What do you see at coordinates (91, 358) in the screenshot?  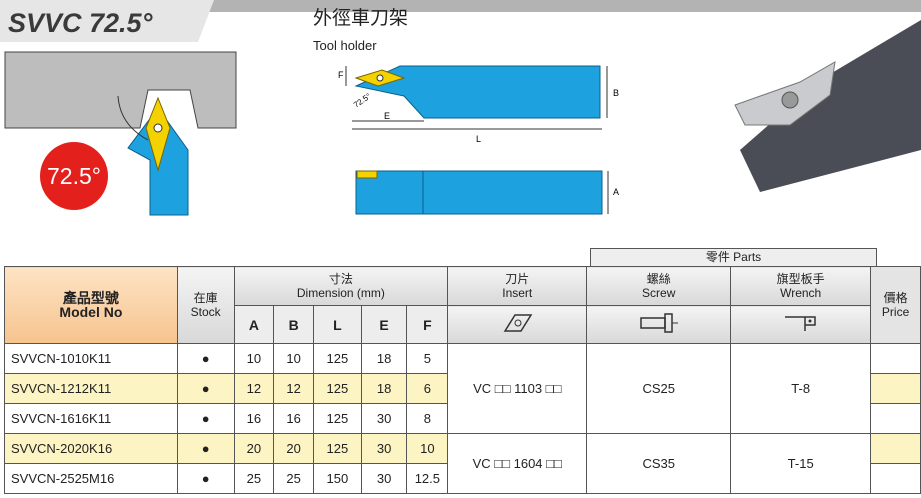 I see `model-cell: SVVCN-1010K11` at bounding box center [91, 358].